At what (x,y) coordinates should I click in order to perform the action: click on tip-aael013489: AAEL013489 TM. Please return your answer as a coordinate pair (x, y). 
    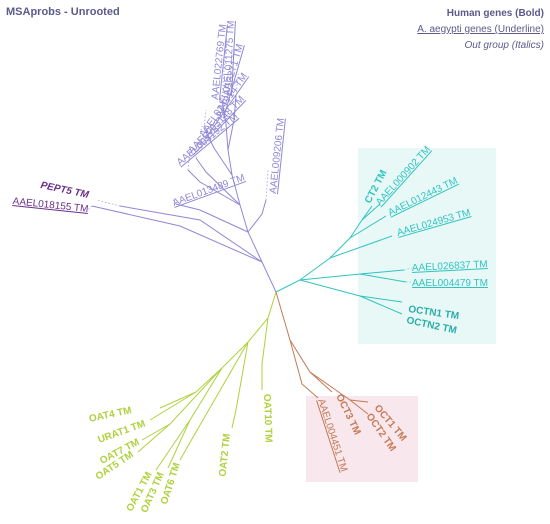
    Looking at the image, I should click on (208, 190).